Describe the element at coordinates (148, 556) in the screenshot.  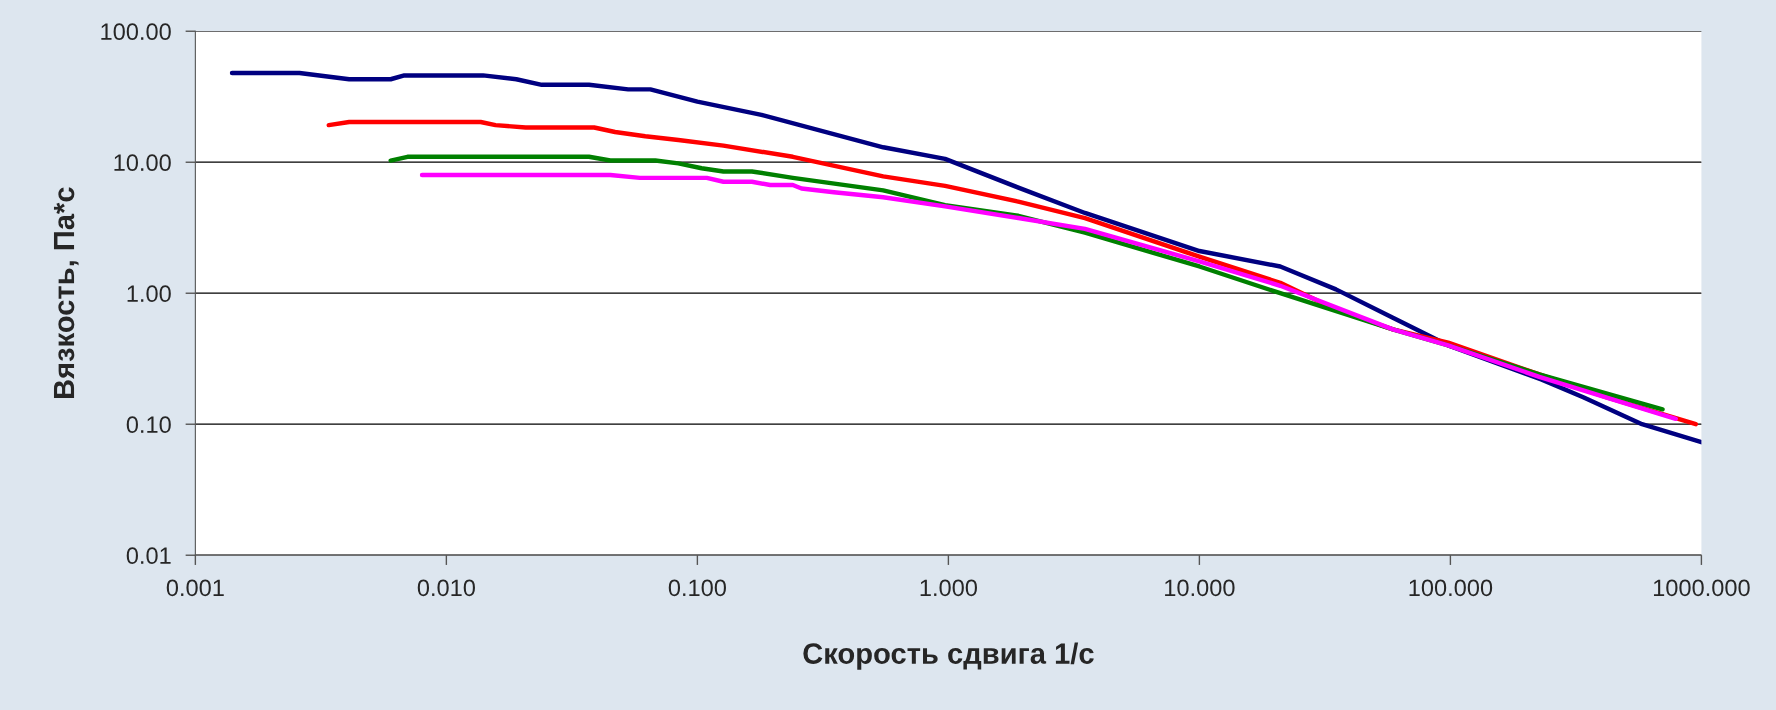
I see `y-tick-label: 0.01` at that location.